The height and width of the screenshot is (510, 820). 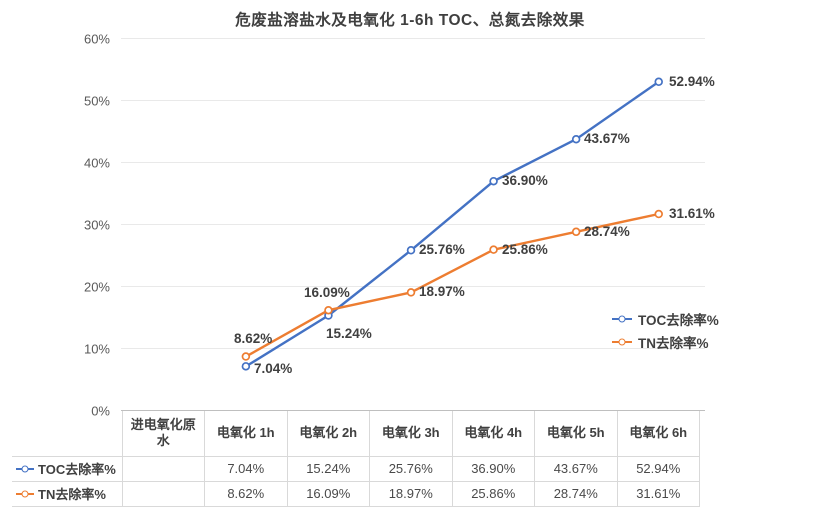 I want to click on table-value-cell: 28.74%, so click(x=576, y=493).